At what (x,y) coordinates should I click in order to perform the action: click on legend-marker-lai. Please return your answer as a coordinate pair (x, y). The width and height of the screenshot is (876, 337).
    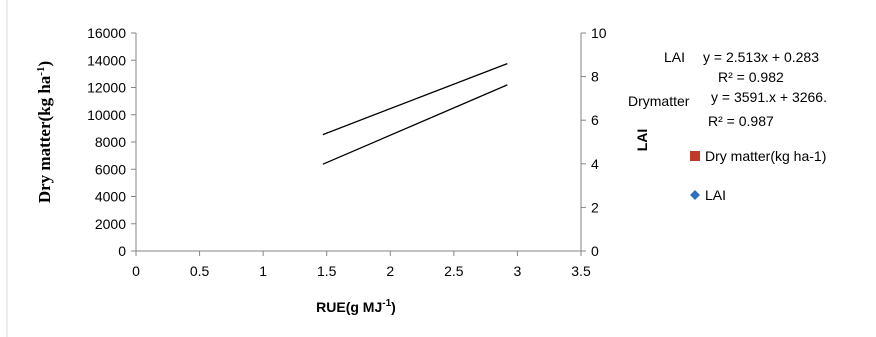
    Looking at the image, I should click on (695, 195).